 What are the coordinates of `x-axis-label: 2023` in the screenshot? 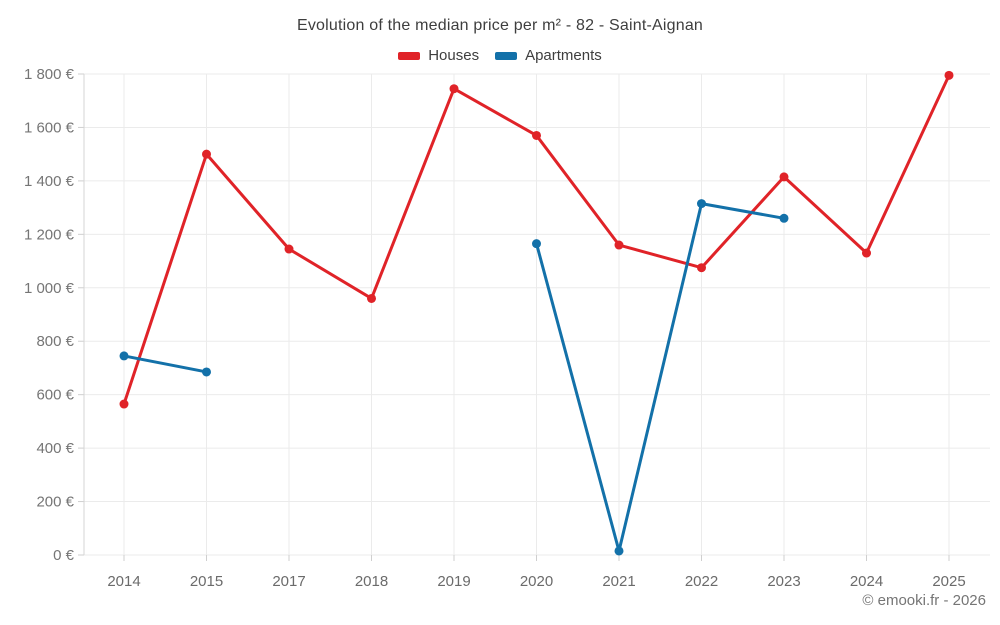 It's located at (783, 581).